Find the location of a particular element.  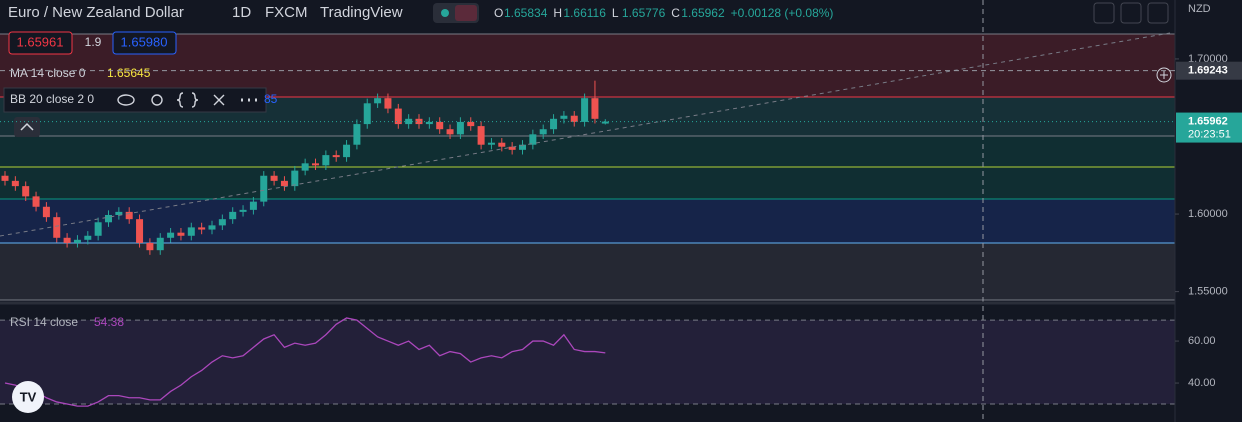

status-icon is located at coordinates (466, 13).